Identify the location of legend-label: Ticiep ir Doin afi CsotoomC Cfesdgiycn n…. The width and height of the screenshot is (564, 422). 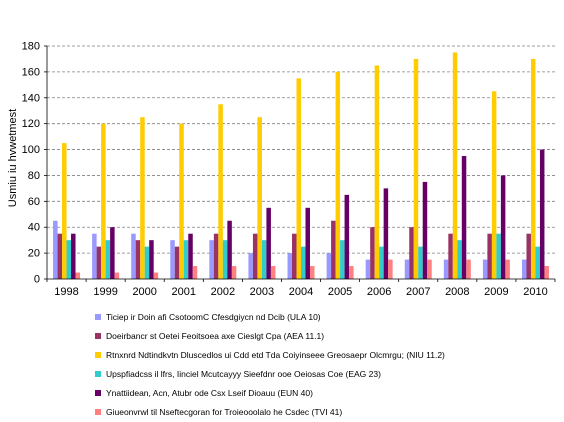
(213, 317).